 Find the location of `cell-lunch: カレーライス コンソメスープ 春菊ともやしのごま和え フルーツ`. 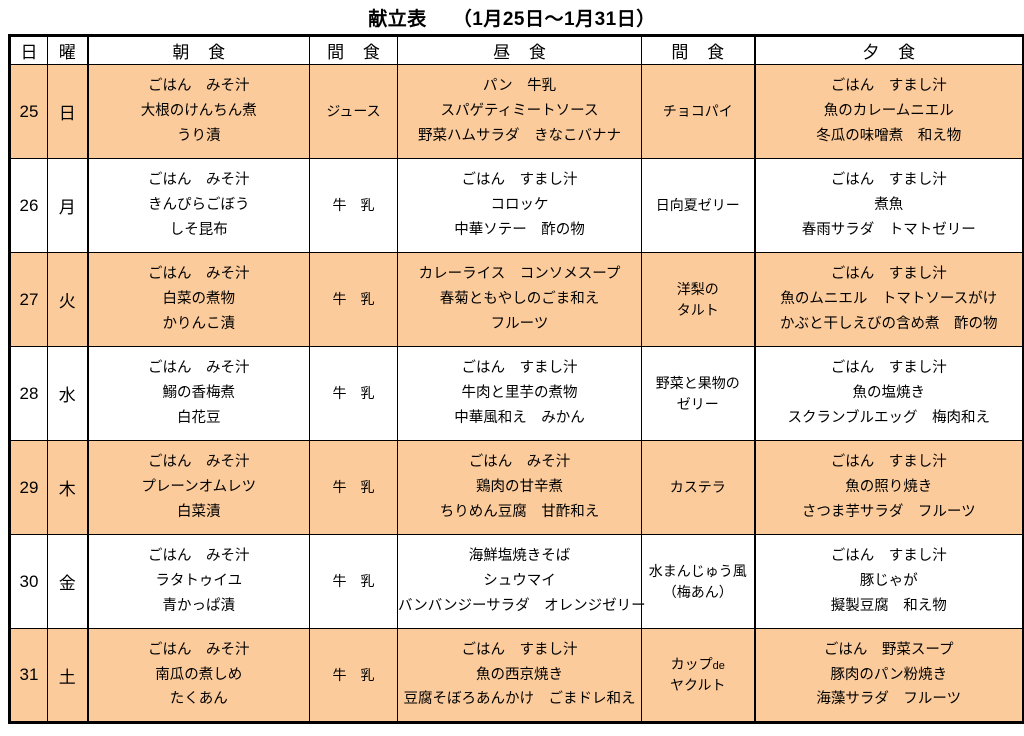

cell-lunch: カレーライス コンソメスープ 春菊ともやしのごま和え フルーツ is located at coordinates (519, 299).